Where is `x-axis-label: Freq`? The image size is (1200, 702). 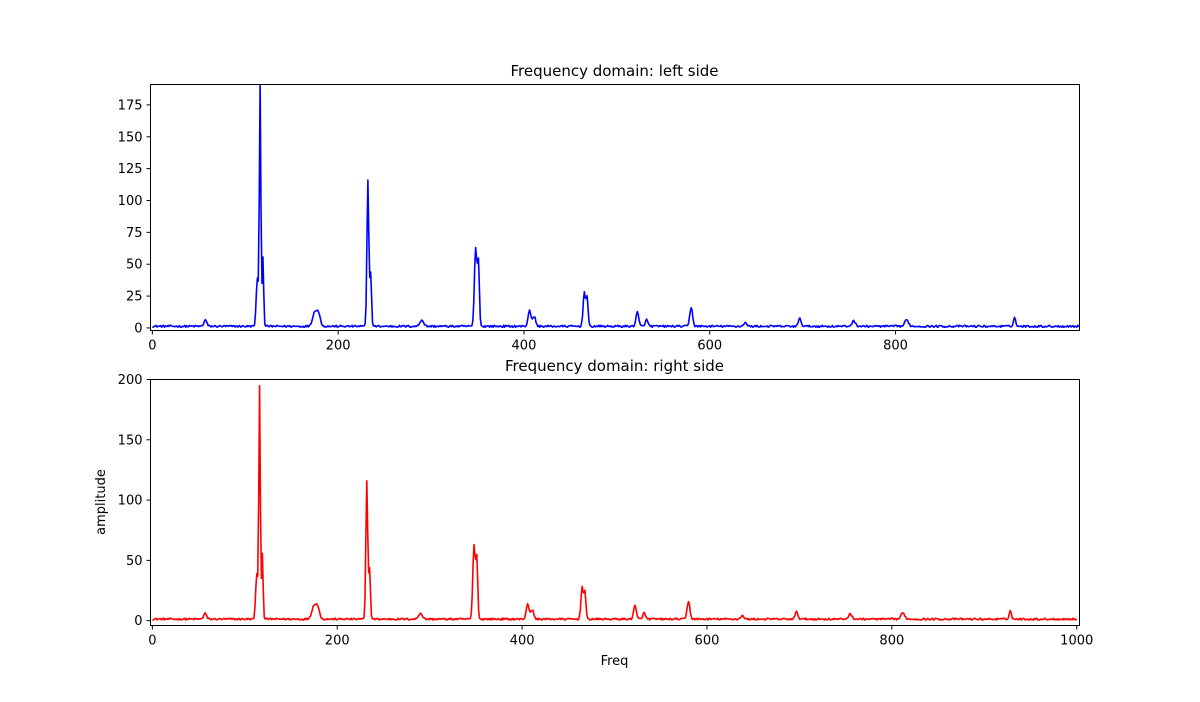
x-axis-label: Freq is located at coordinates (615, 661).